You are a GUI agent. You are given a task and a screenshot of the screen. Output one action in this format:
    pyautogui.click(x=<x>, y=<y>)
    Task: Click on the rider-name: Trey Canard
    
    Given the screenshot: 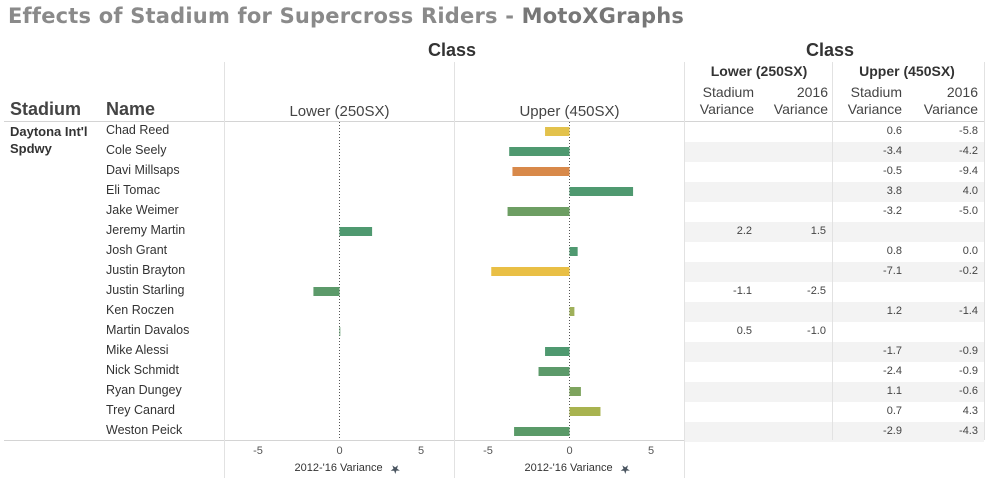 What is the action you would take?
    pyautogui.click(x=141, y=410)
    